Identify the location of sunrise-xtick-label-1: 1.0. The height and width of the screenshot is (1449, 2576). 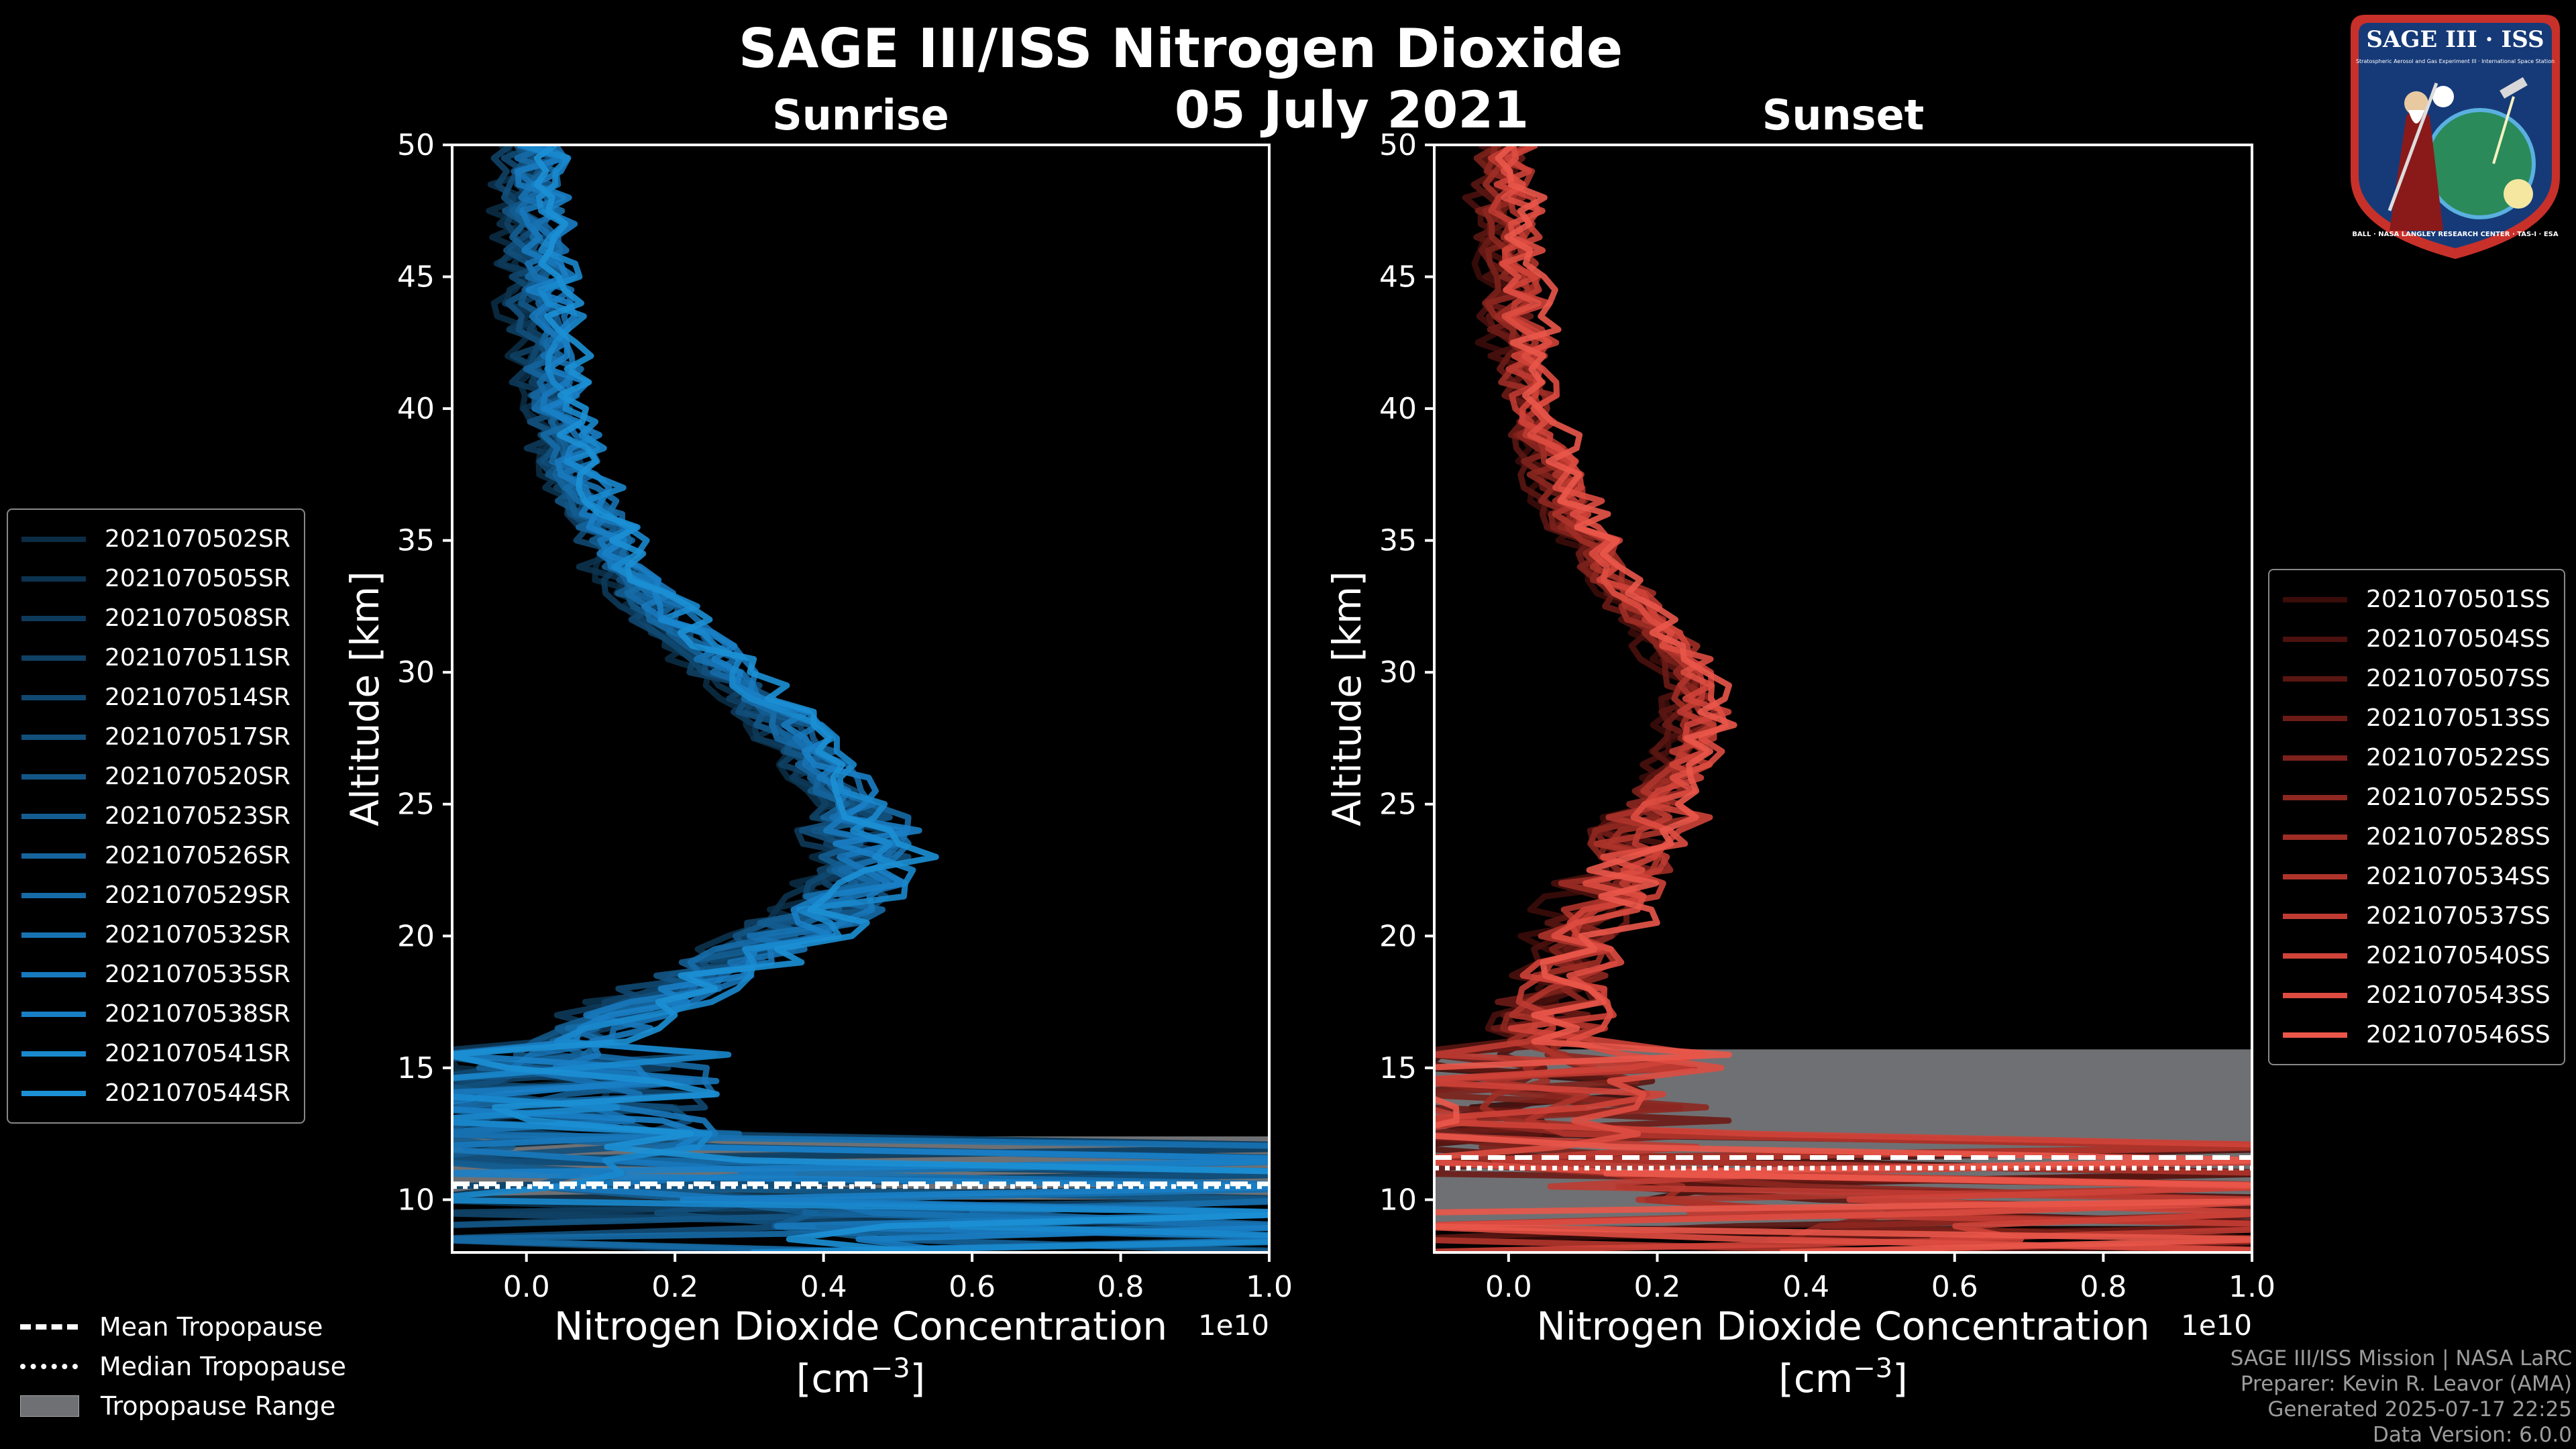
(1269, 1287).